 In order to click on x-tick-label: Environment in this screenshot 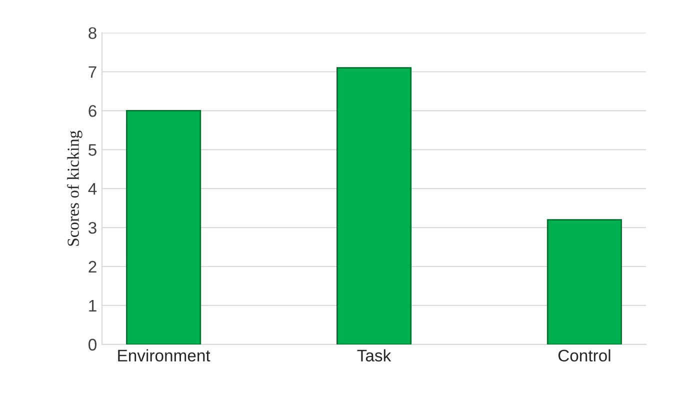, I will do `click(164, 355)`.